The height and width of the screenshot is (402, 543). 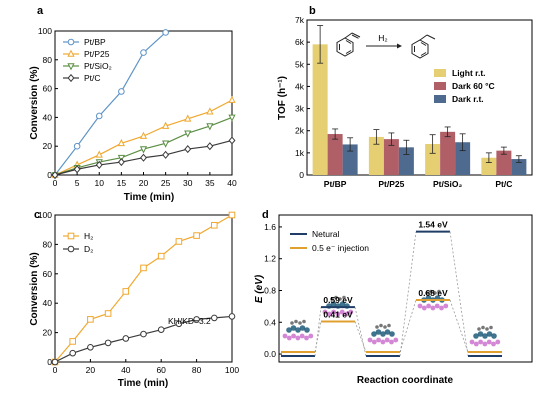 What do you see at coordinates (326, 234) in the screenshot?
I see `legend-entry: Netural` at bounding box center [326, 234].